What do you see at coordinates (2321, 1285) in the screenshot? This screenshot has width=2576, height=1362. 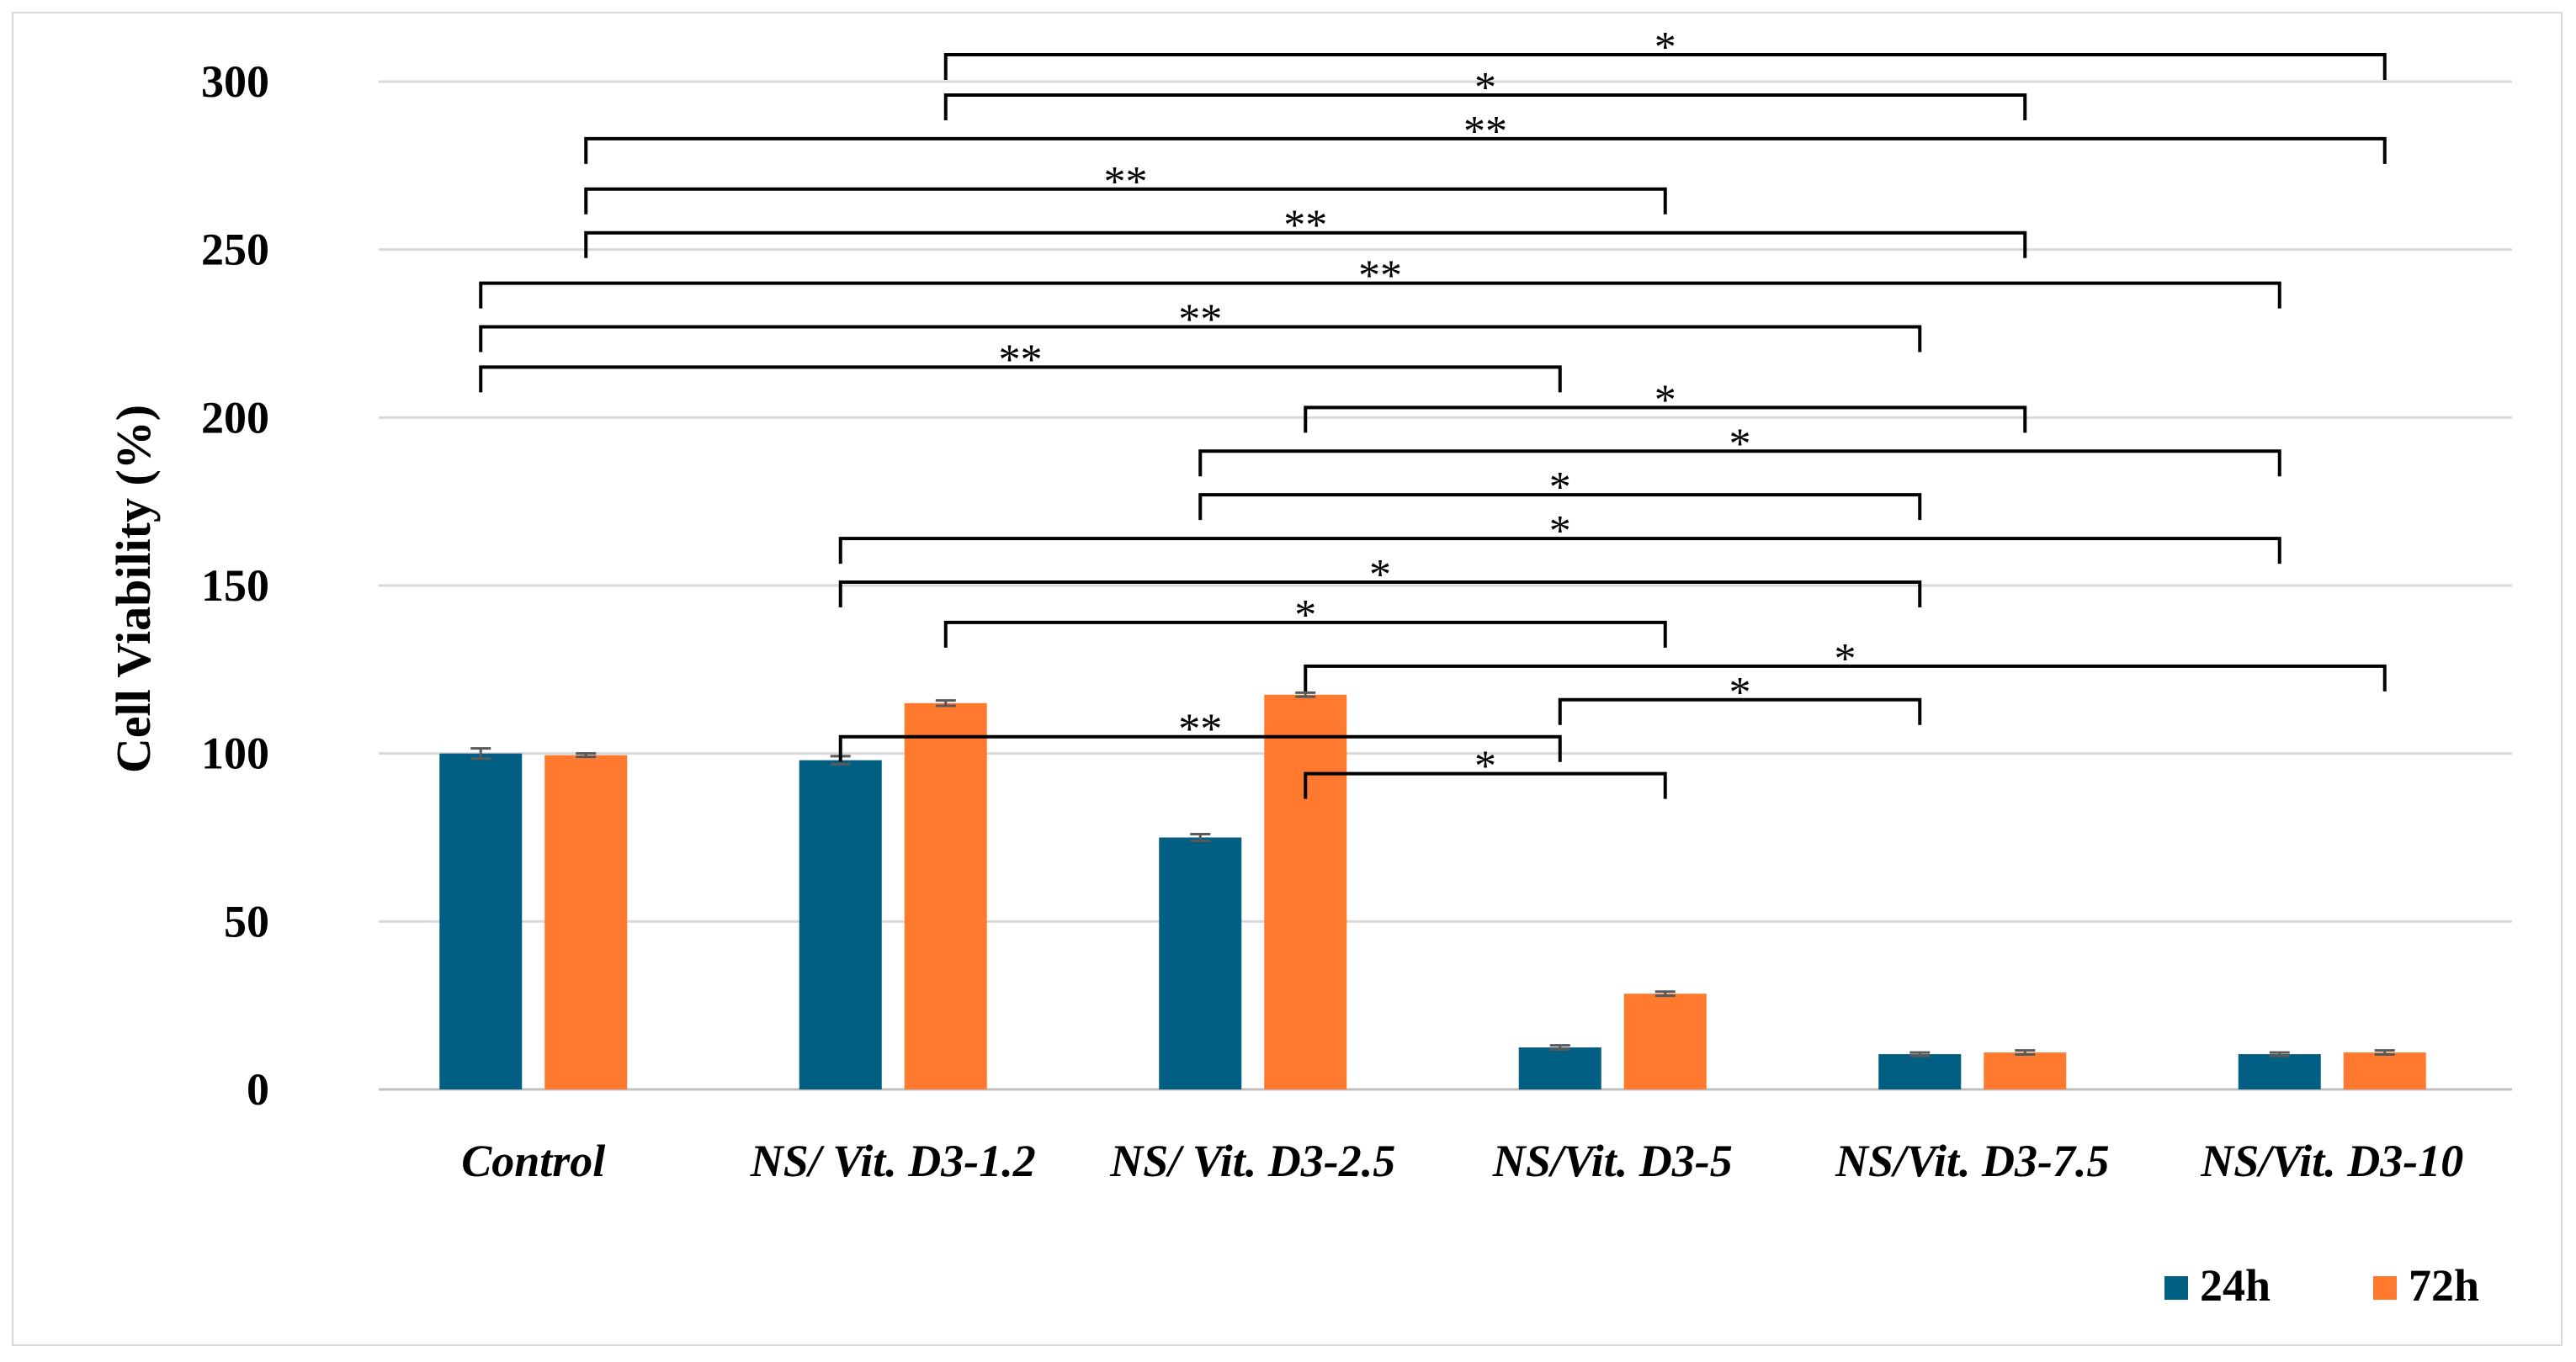 I see `legend: 24h 72h` at bounding box center [2321, 1285].